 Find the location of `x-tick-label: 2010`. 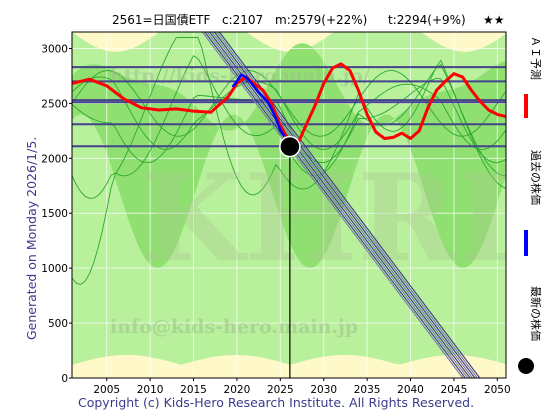

x-tick-label: 2010 is located at coordinates (150, 390).